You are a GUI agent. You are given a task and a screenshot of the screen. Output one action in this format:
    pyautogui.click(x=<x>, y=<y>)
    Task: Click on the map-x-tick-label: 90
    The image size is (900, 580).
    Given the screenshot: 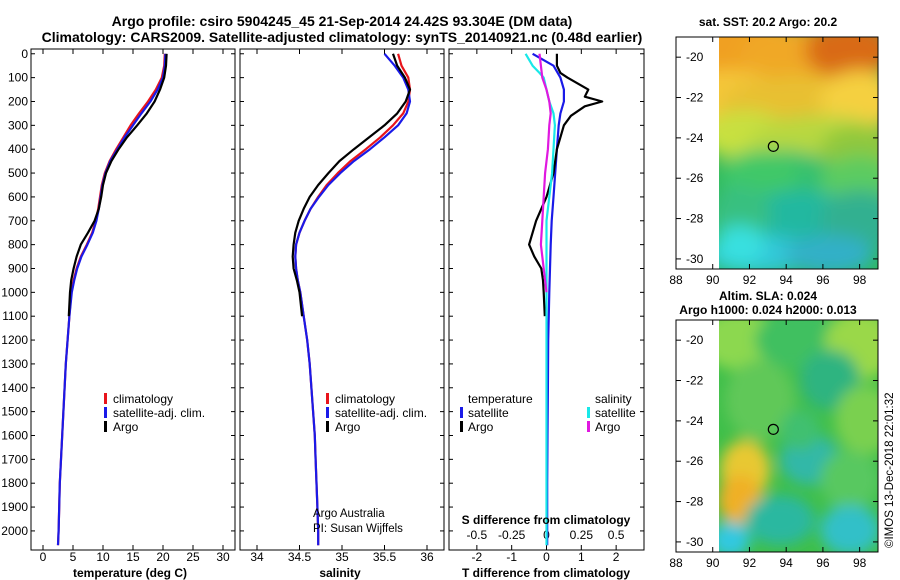 What is the action you would take?
    pyautogui.click(x=713, y=563)
    